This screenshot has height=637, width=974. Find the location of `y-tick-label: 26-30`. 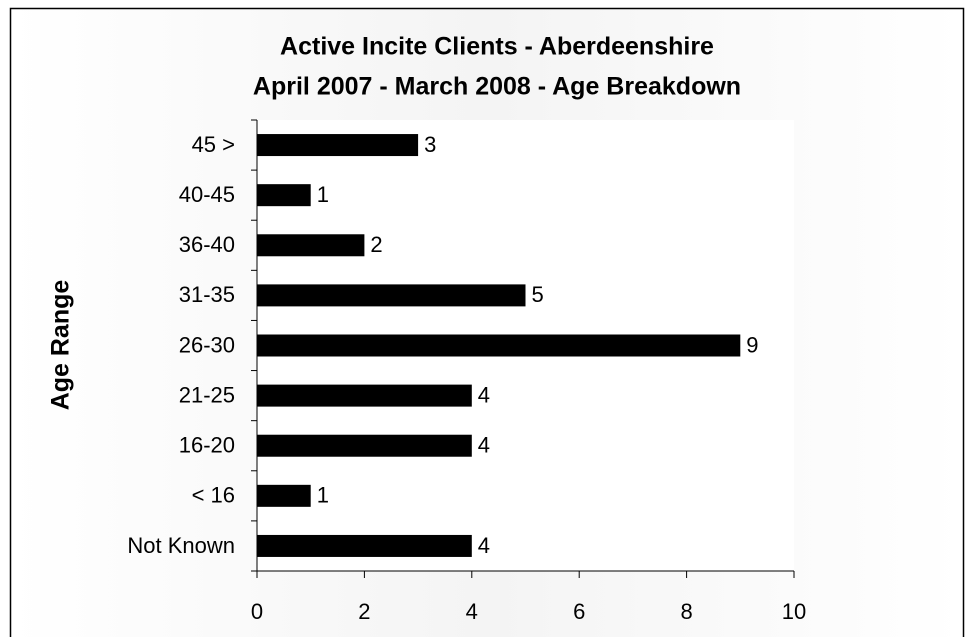

y-tick-label: 26-30 is located at coordinates (207, 344).